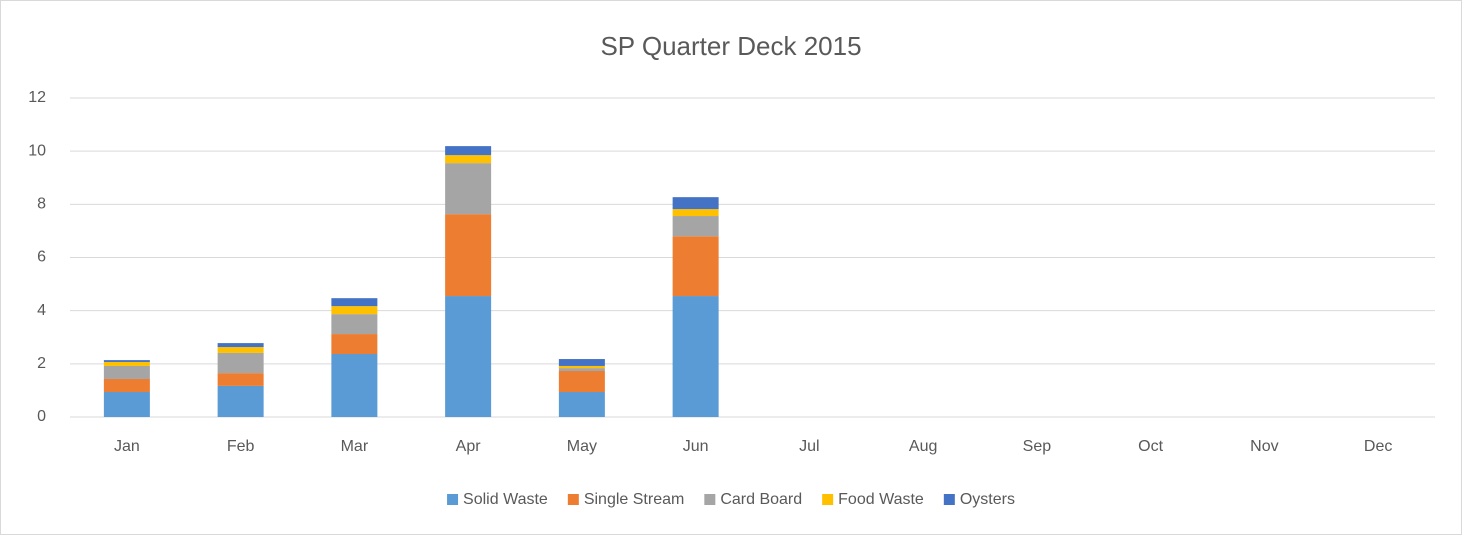 The height and width of the screenshot is (535, 1462). Describe the element at coordinates (809, 446) in the screenshot. I see `x-tick-label: Jul` at that location.